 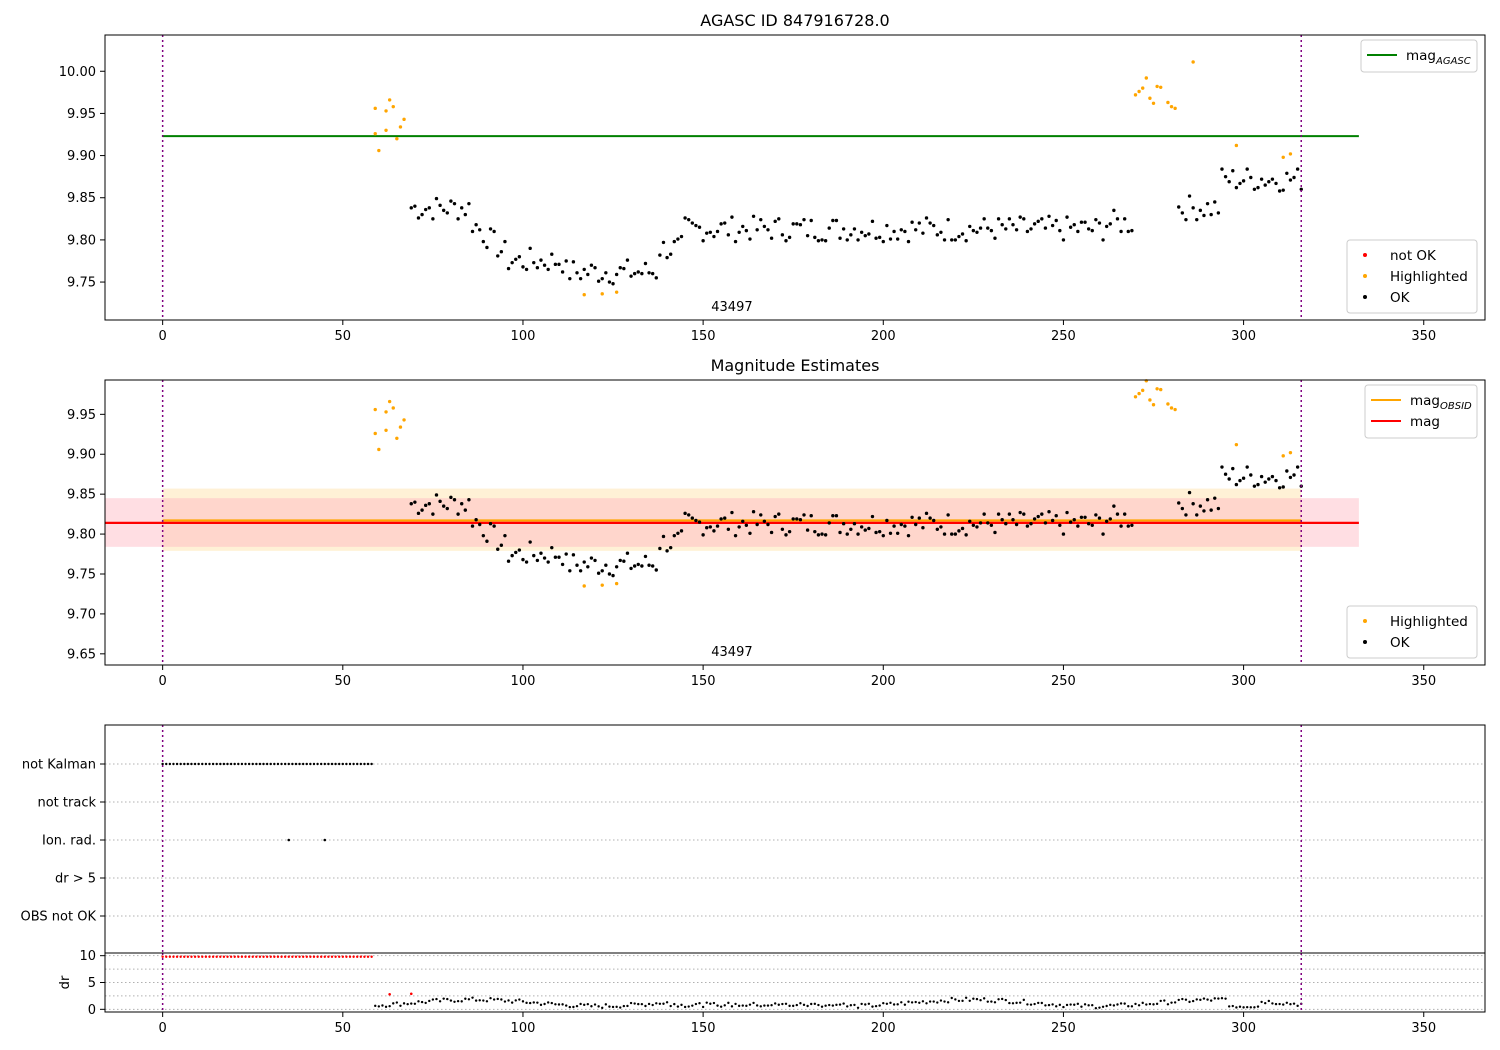 What do you see at coordinates (92, 983) in the screenshot?
I see `y-tick-label: 5` at bounding box center [92, 983].